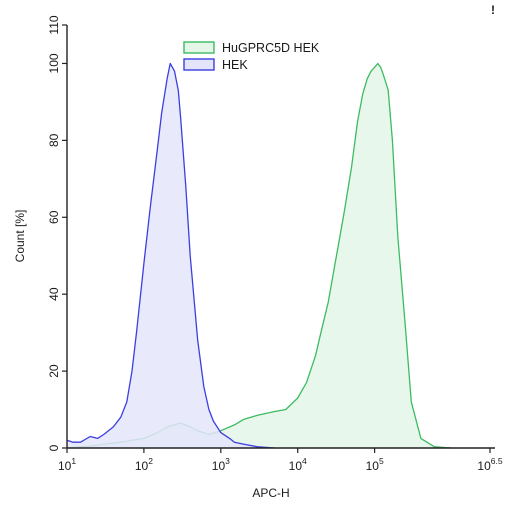  What do you see at coordinates (375, 464) in the screenshot?
I see `x-tick-label: 10⁵` at bounding box center [375, 464].